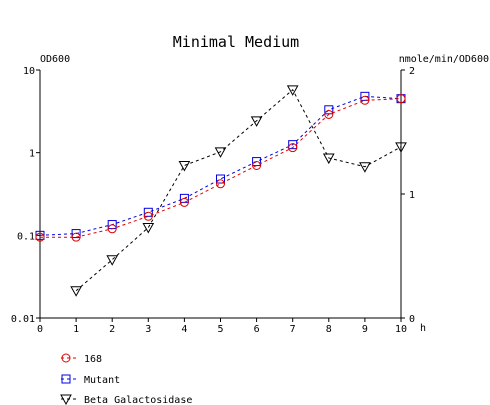 This screenshot has height=405, width=490. What do you see at coordinates (138, 400) in the screenshot?
I see `legend-label: Beta Galactosidase` at bounding box center [138, 400].